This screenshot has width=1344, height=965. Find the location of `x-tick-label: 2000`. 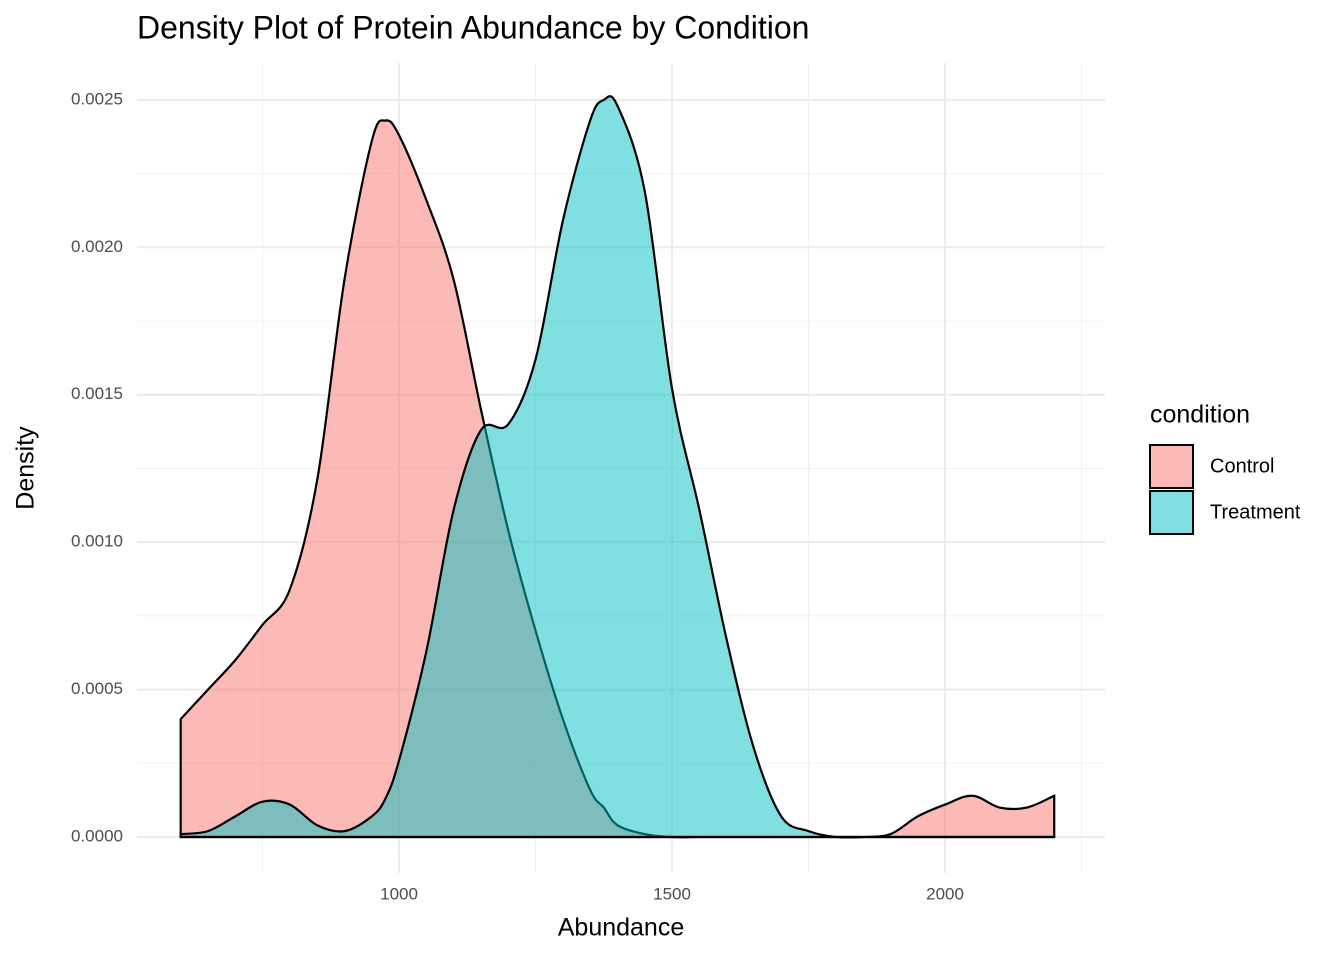

x-tick-label: 2000 is located at coordinates (945, 893).